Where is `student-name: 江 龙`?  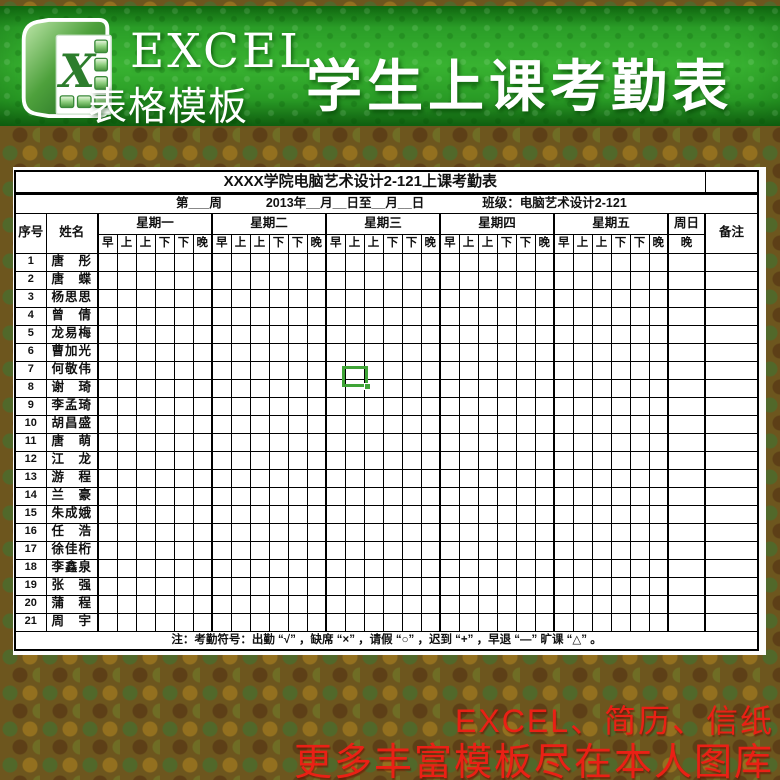
student-name: 江 龙 is located at coordinates (72, 460).